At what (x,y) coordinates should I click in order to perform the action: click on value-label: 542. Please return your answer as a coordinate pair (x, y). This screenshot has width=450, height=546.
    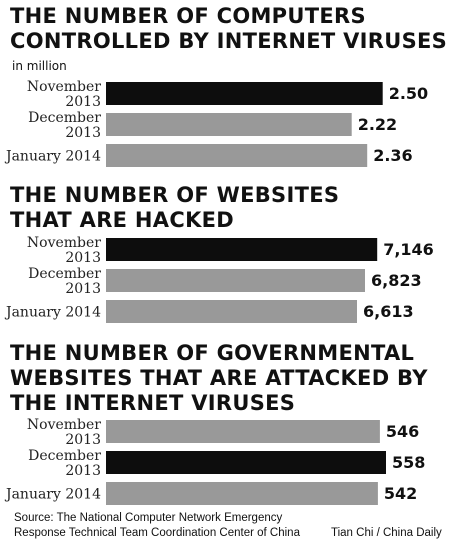
    Looking at the image, I should click on (400, 493).